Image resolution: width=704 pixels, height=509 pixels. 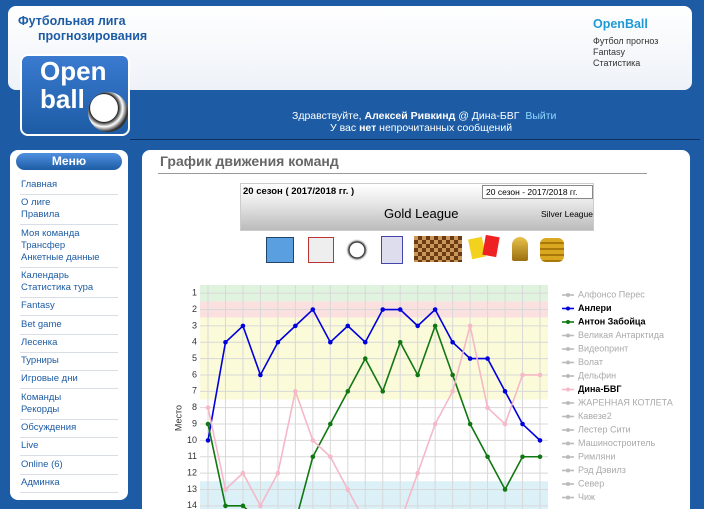 I want to click on legend-label: Дельфин, so click(x=597, y=375).